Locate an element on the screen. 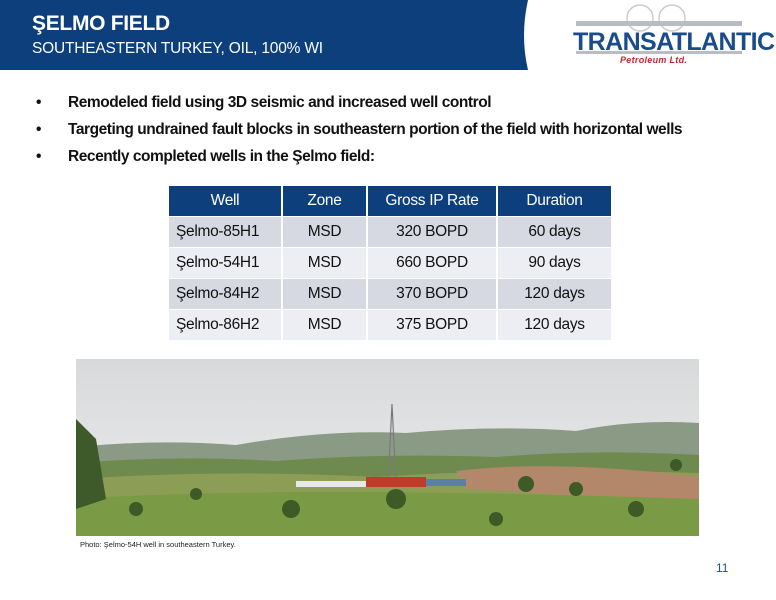 This screenshot has width=776, height=600. column-header: Well is located at coordinates (226, 201).